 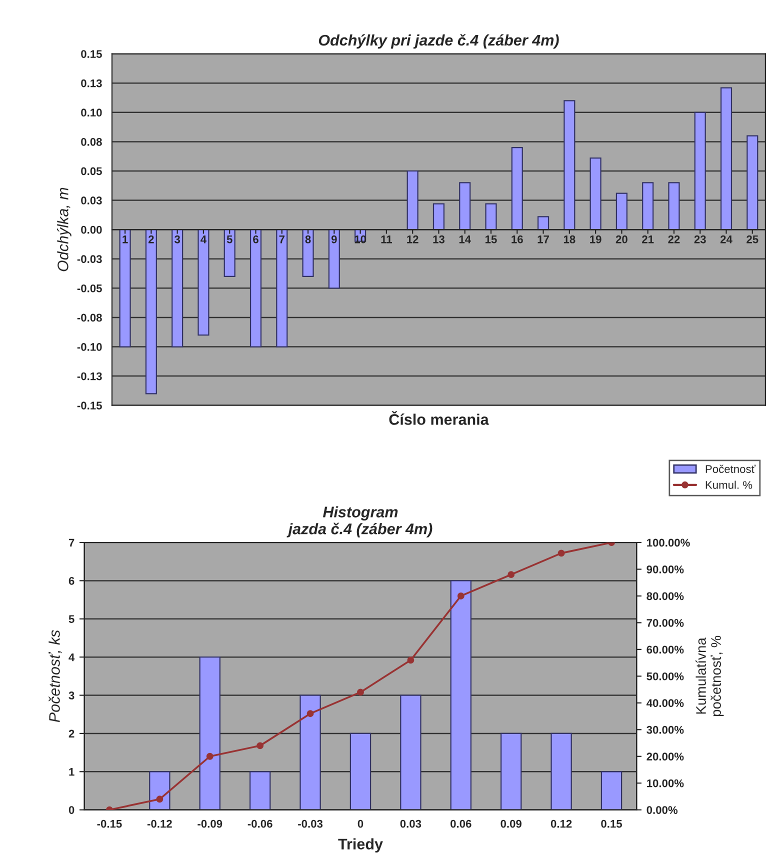 What do you see at coordinates (361, 824) in the screenshot?
I see `x-tick-label: 0` at bounding box center [361, 824].